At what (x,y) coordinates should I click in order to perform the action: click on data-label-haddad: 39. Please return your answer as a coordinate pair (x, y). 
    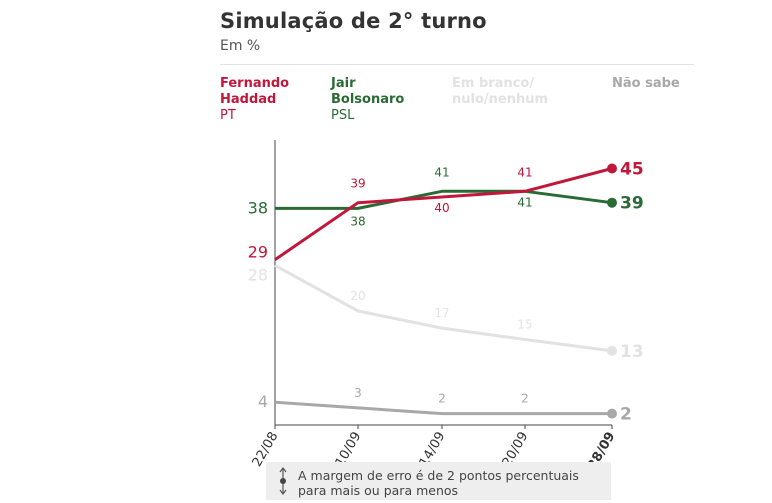
    Looking at the image, I should click on (357, 184).